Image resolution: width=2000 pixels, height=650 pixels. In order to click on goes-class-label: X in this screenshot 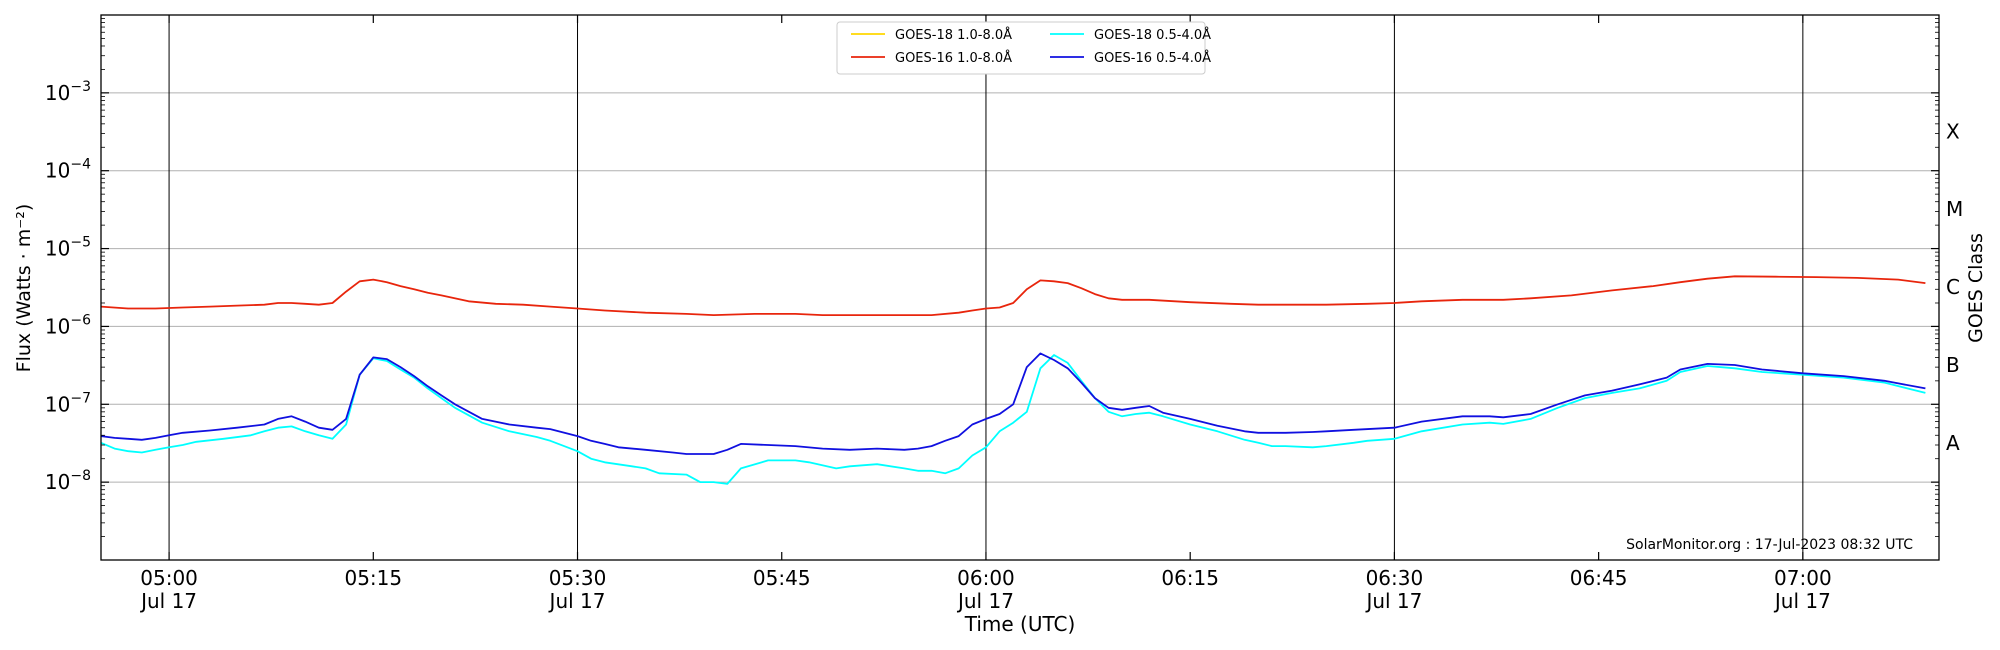, I will do `click(1953, 131)`.